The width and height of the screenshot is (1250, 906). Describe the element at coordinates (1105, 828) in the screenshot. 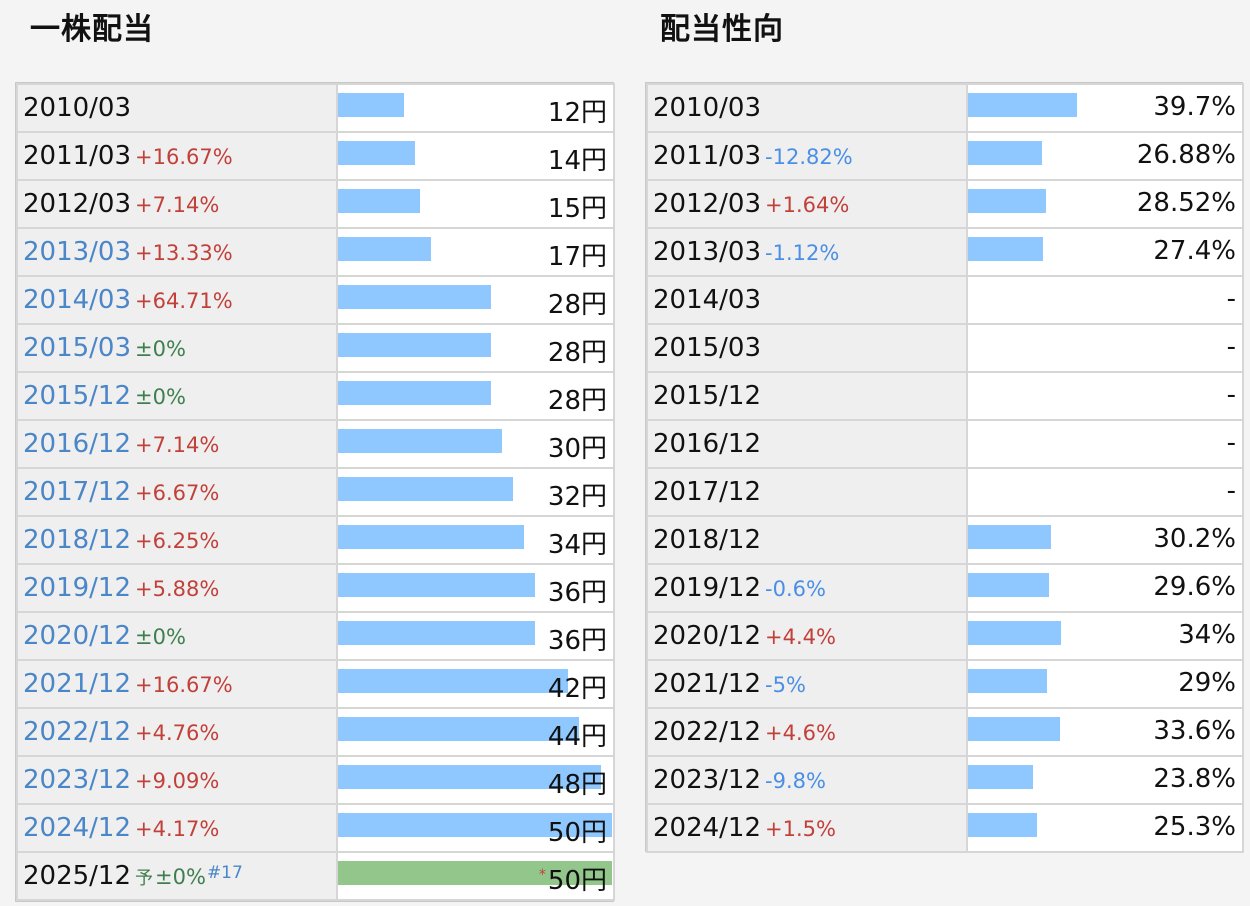

I see `payout-value-cell: 25.3%` at that location.